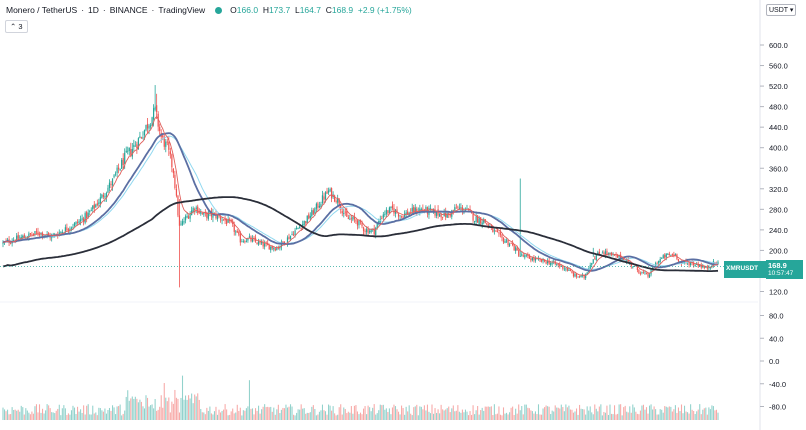  I want to click on indicators-toggle-button: ⌃ 3, so click(16, 26).